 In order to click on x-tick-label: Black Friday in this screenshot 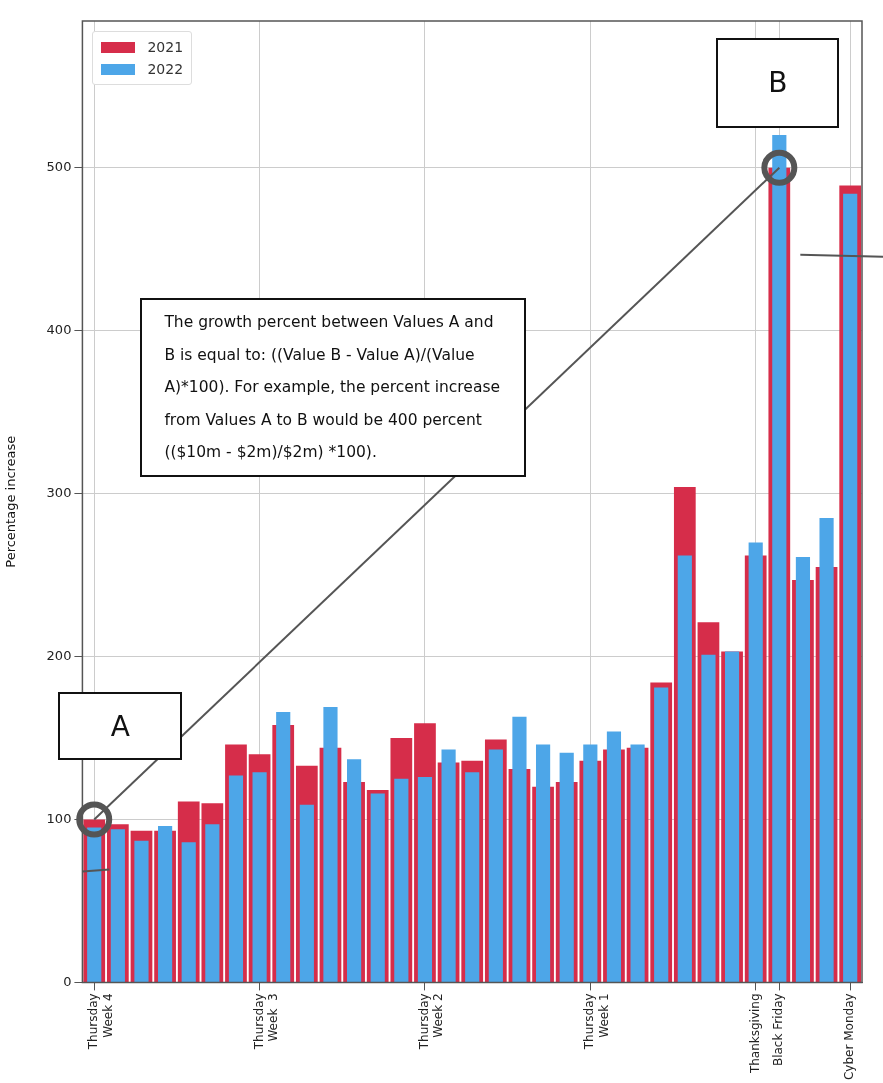, I will do `click(778, 1030)`.